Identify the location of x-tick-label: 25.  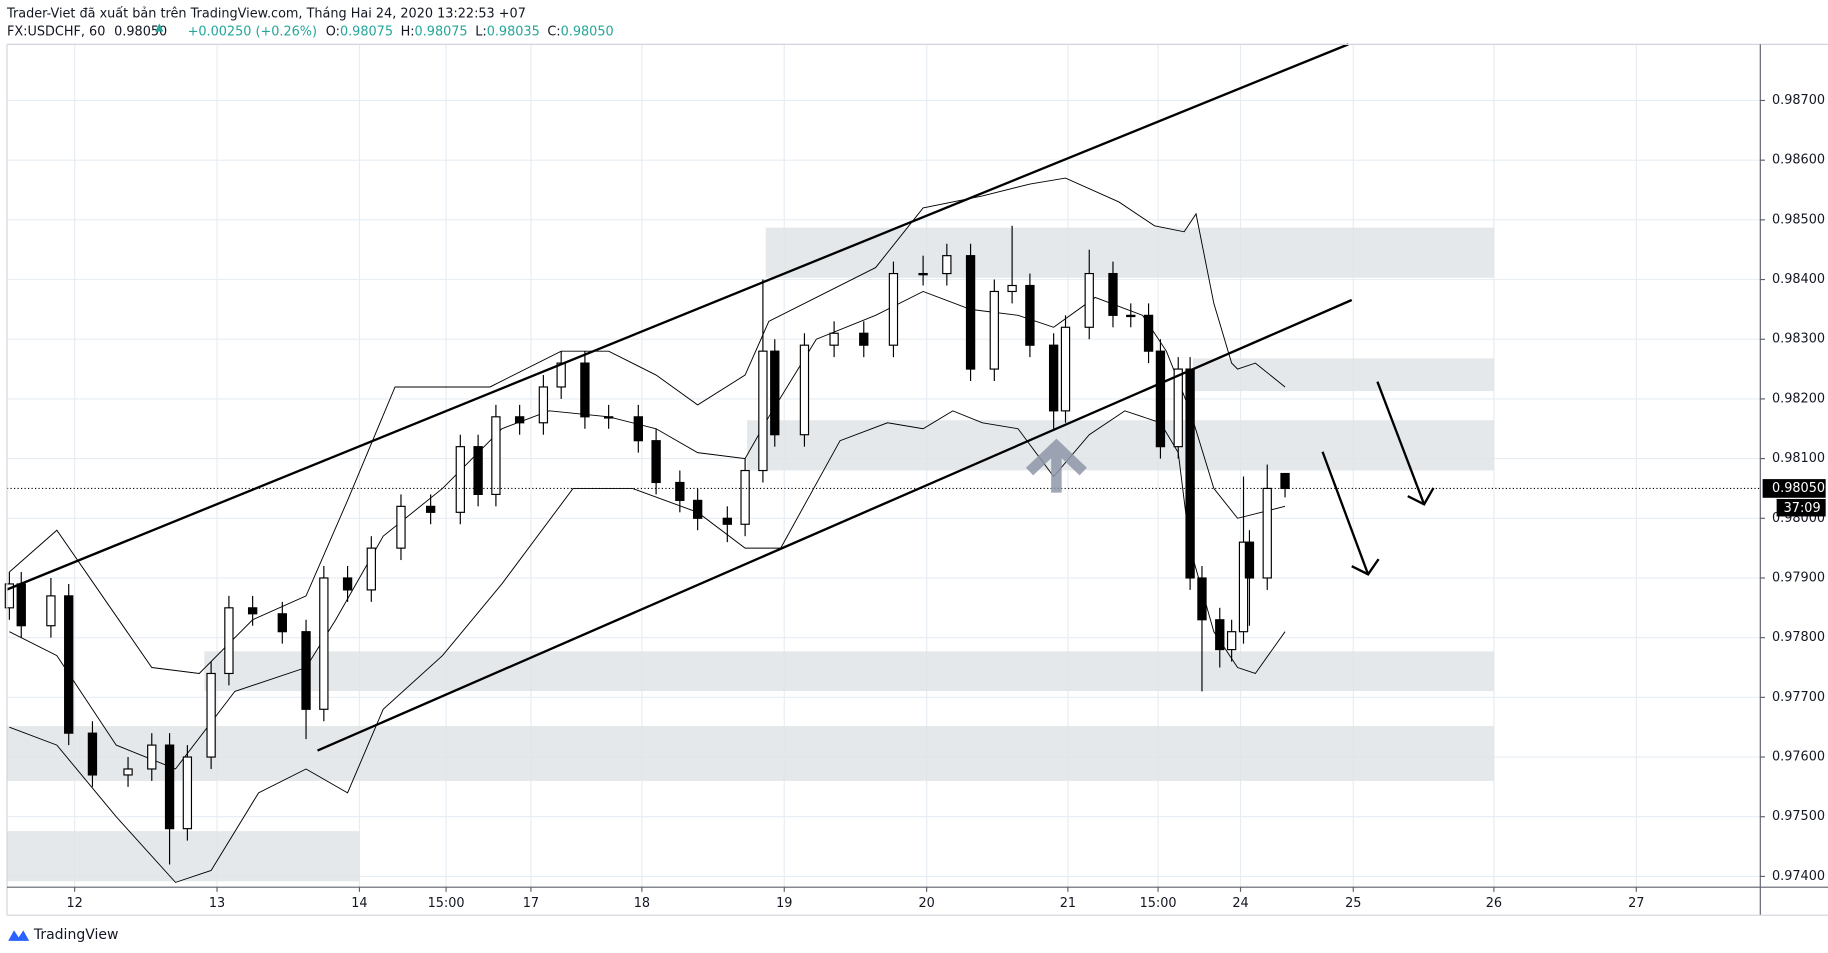
(1353, 903).